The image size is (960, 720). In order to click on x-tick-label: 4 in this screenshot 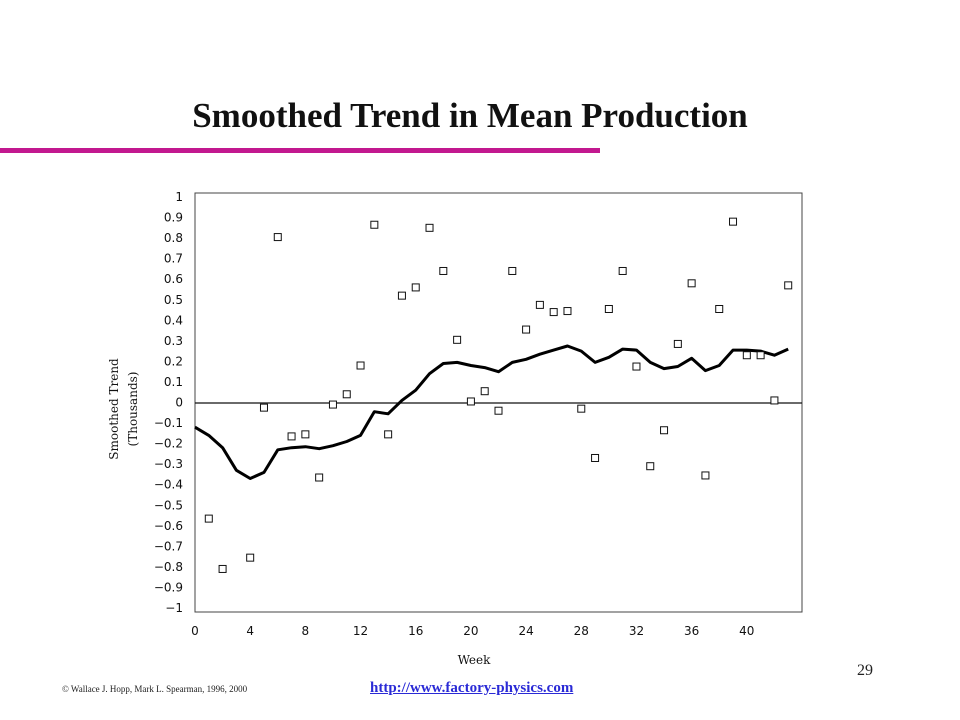, I will do `click(250, 631)`.